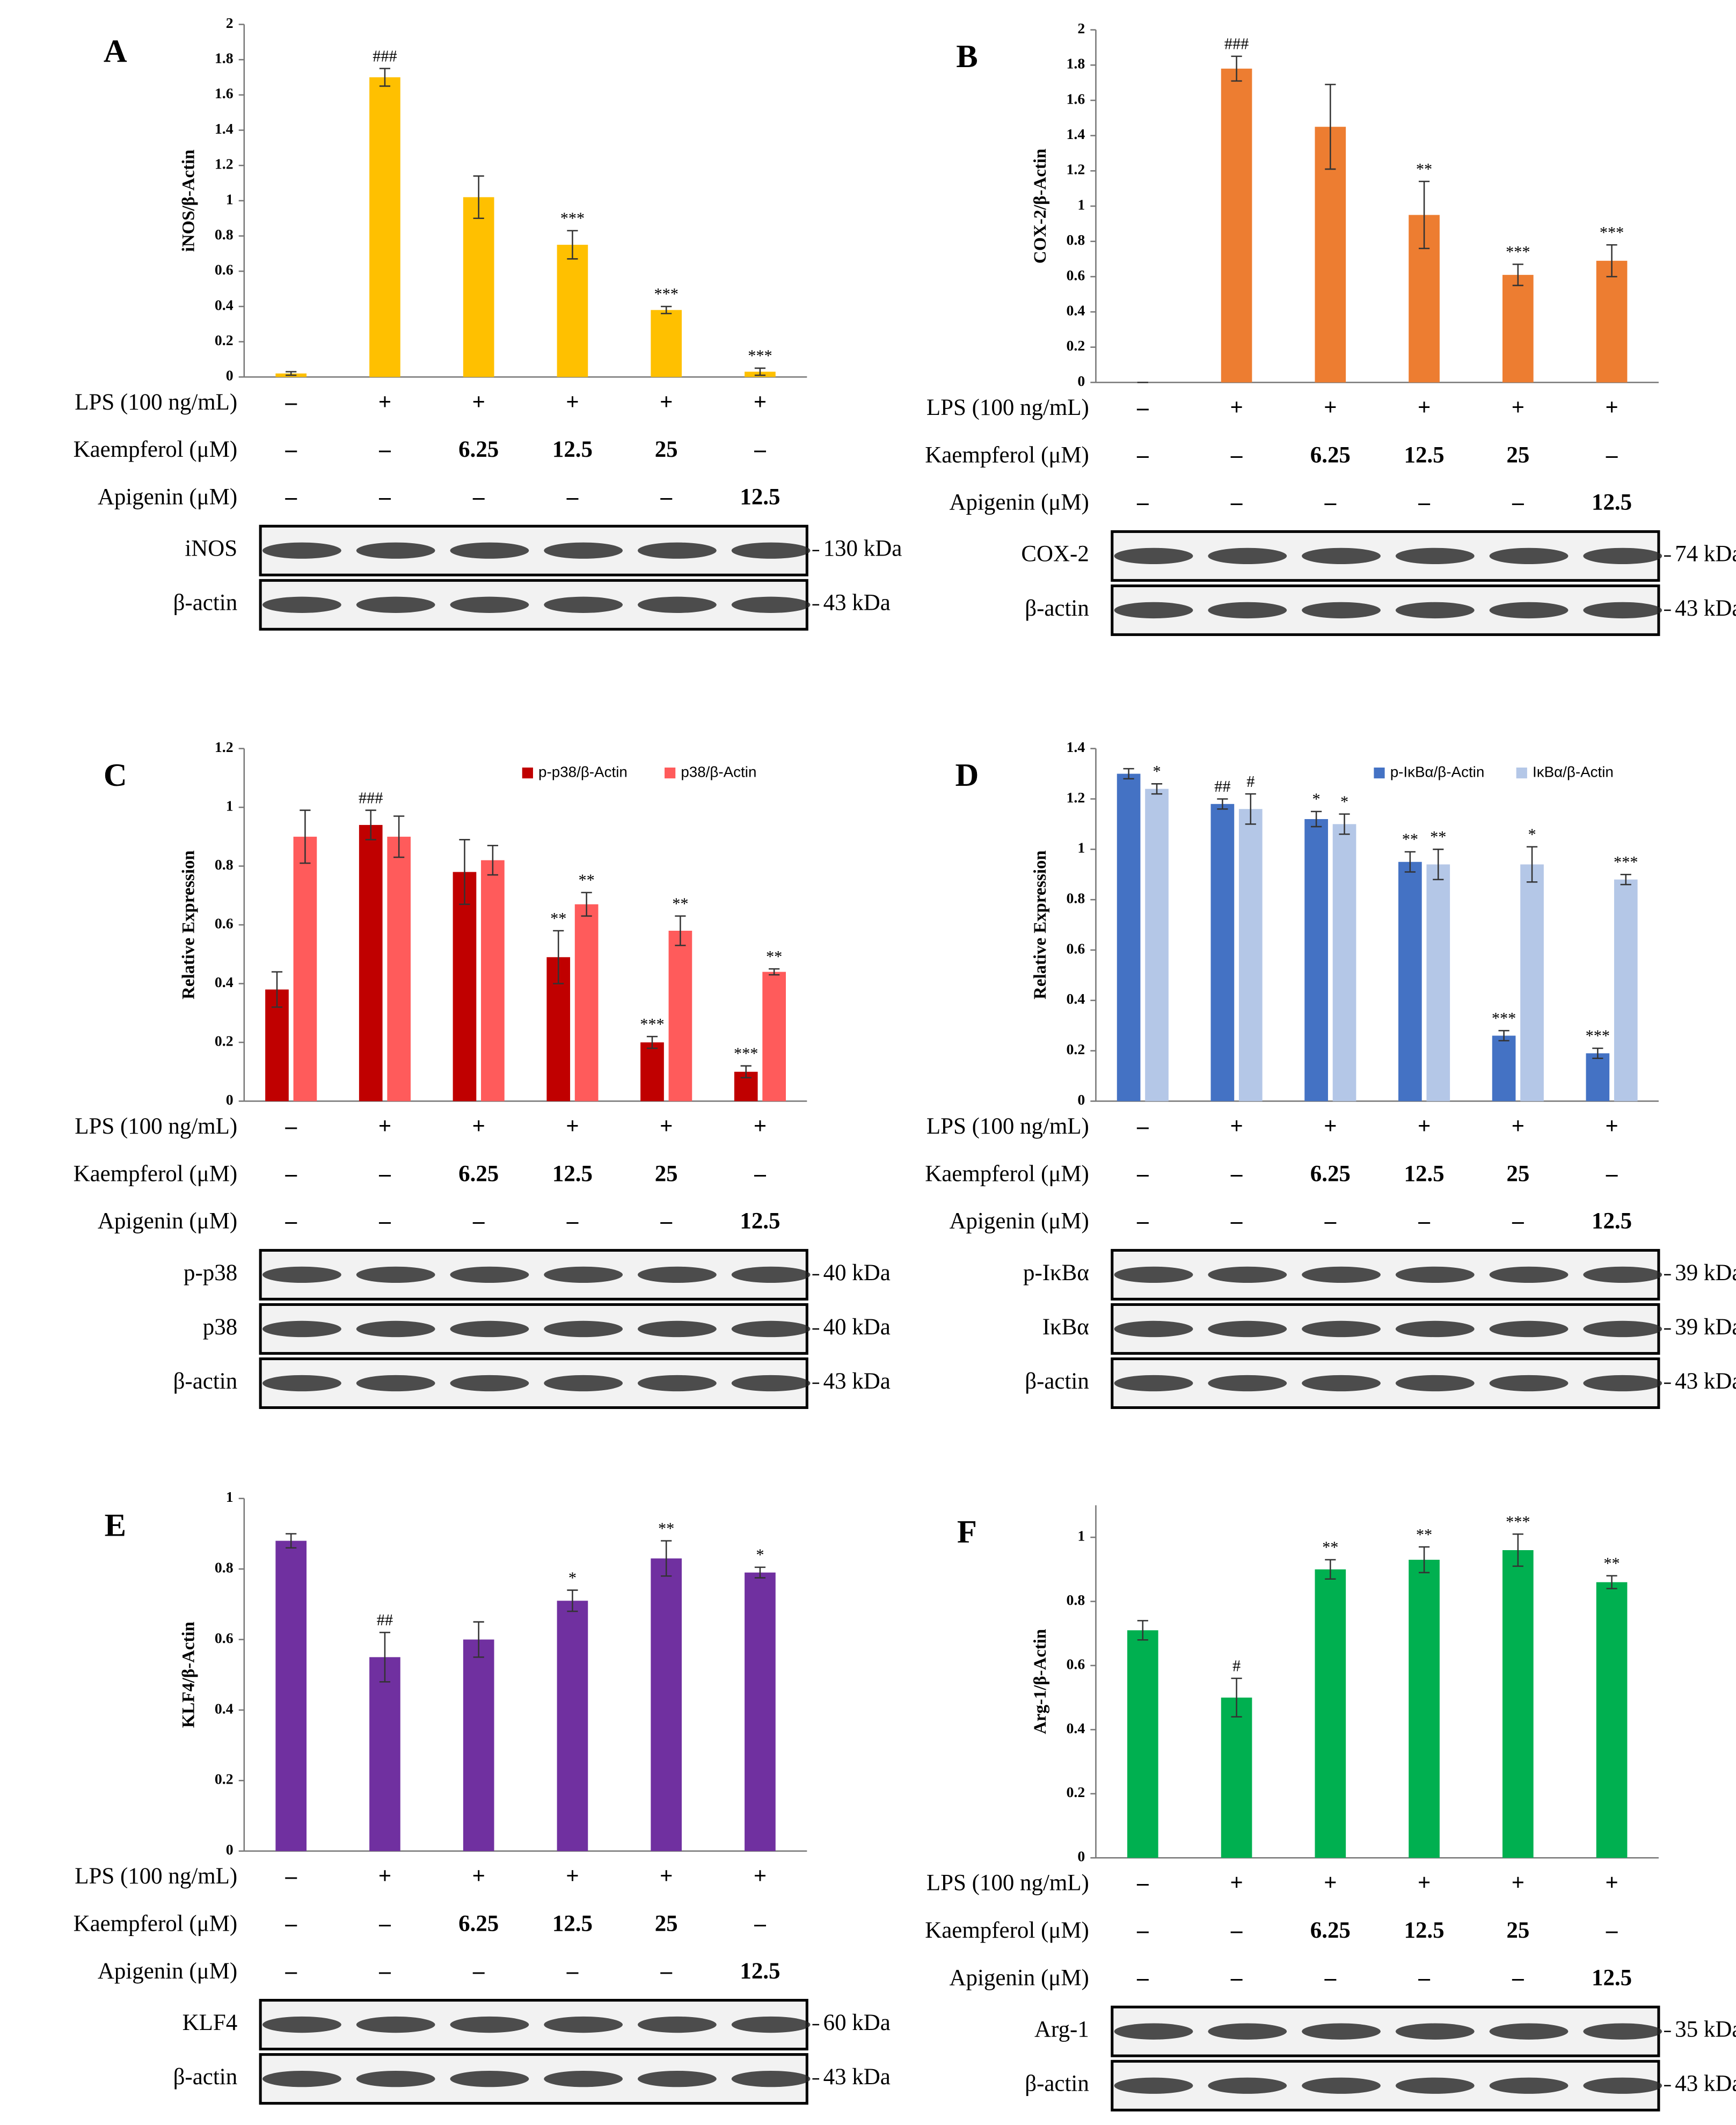 The width and height of the screenshot is (1736, 2125). I want to click on y-tick-label: 1.4, so click(1076, 134).